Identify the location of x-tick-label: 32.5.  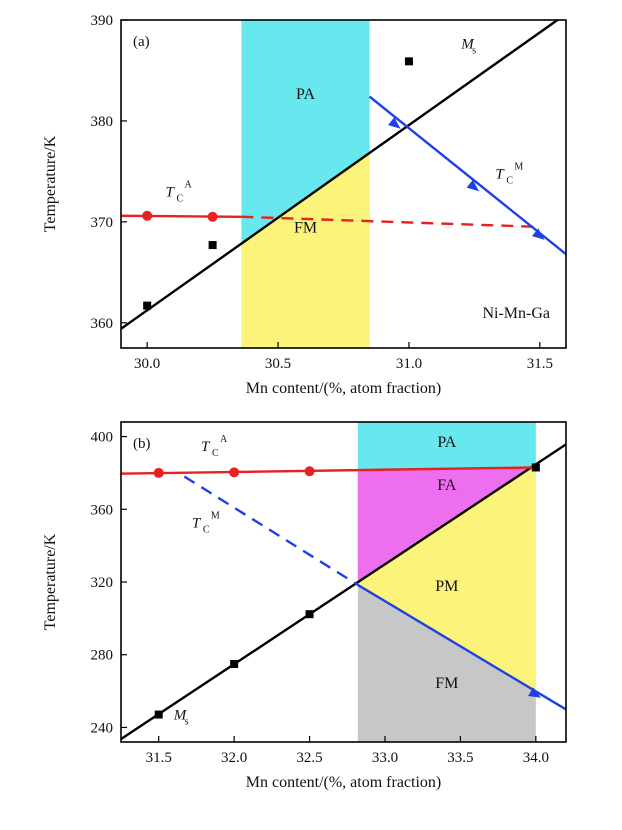
(309, 758).